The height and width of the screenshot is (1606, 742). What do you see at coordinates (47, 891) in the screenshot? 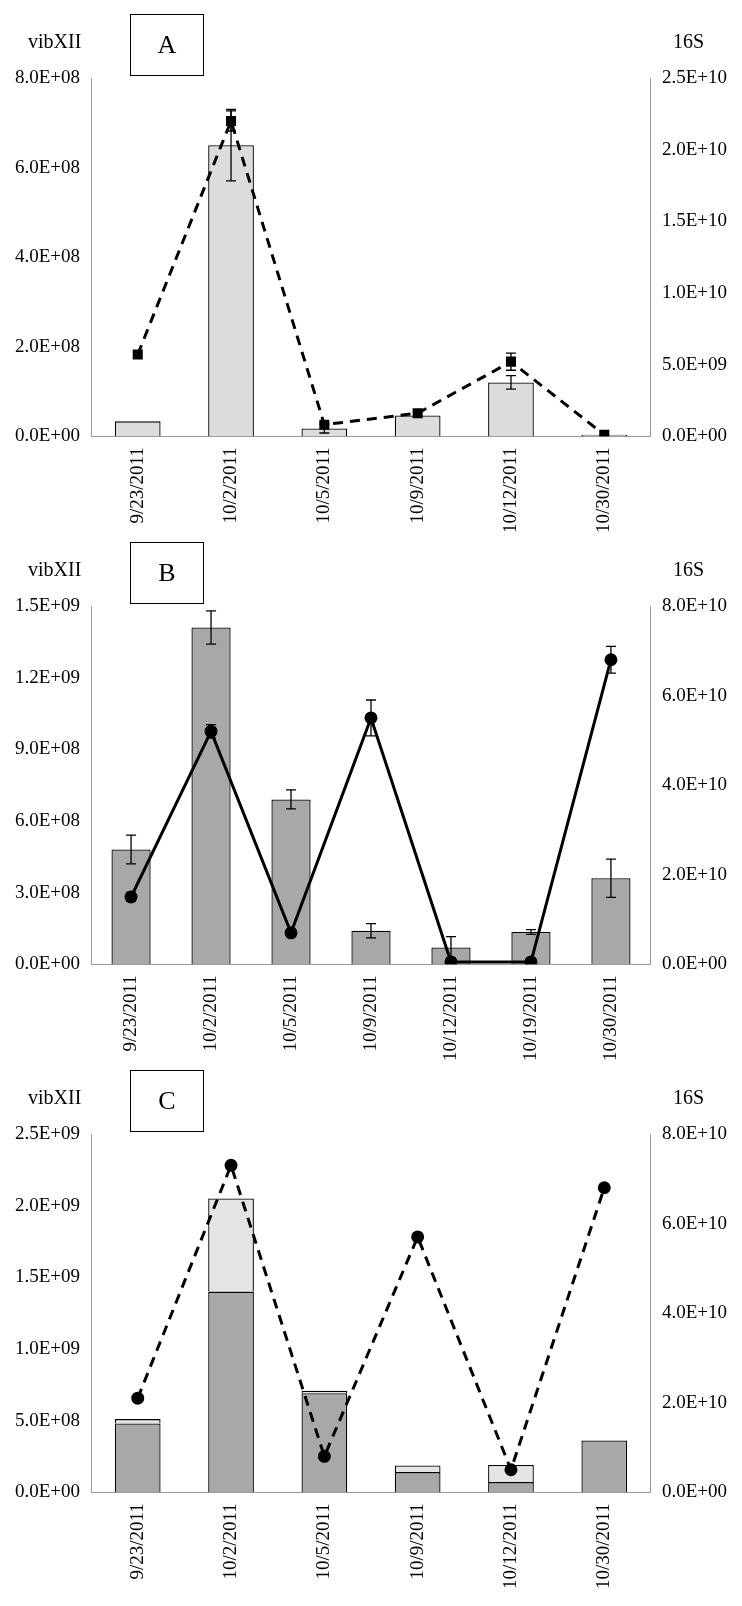
I see `y-tick-label: 3.0E+08` at bounding box center [47, 891].